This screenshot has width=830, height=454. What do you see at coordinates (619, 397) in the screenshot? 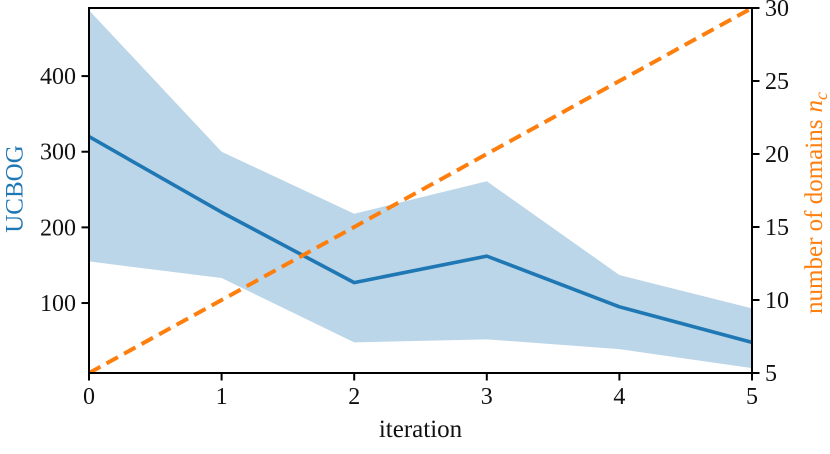
I see `x-tick-label: 4` at bounding box center [619, 397].